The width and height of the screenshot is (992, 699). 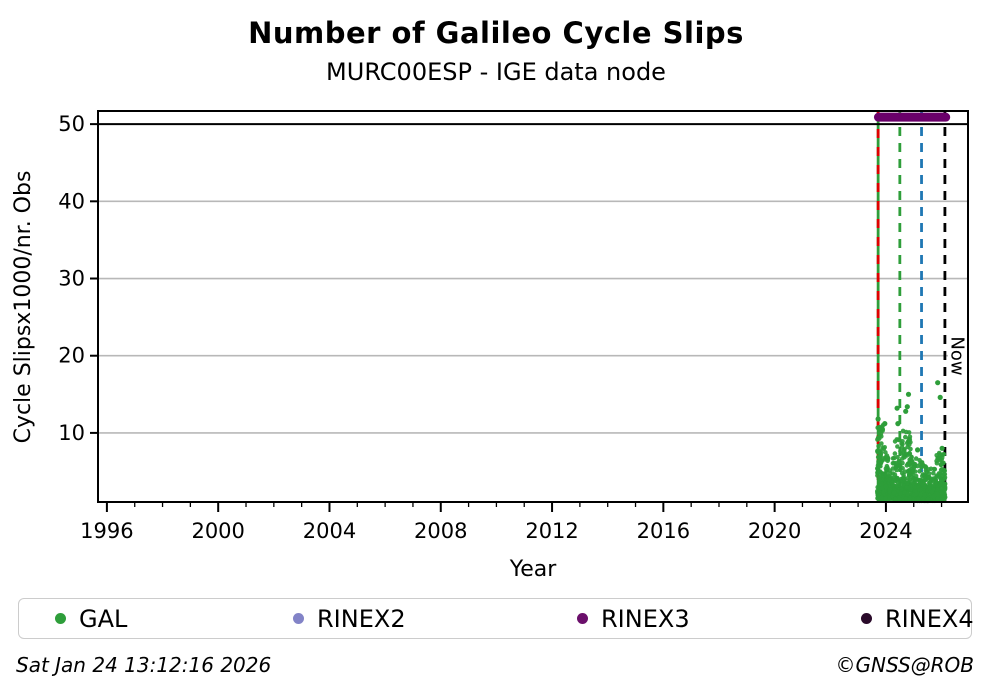 What do you see at coordinates (298, 618) in the screenshot?
I see `rinex2-marker-icon` at bounding box center [298, 618].